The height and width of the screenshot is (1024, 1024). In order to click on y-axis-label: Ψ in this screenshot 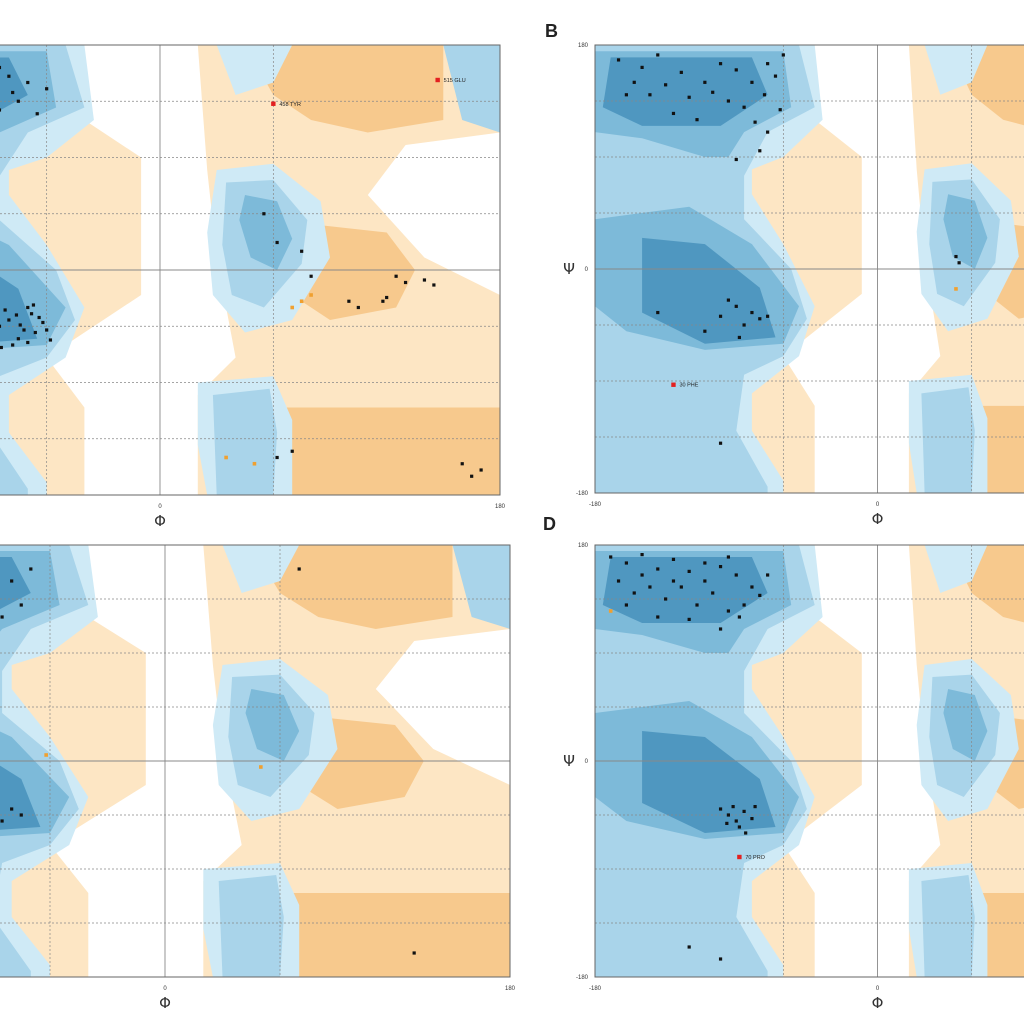, I will do `click(569, 761)`.